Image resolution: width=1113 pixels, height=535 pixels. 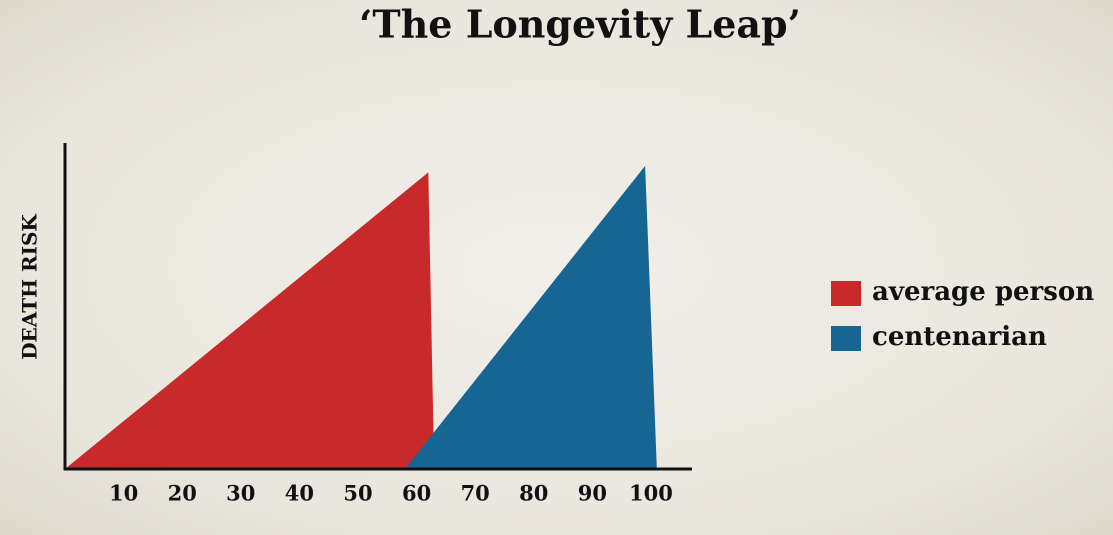 What do you see at coordinates (240, 493) in the screenshot?
I see `x-tick-label: 30` at bounding box center [240, 493].